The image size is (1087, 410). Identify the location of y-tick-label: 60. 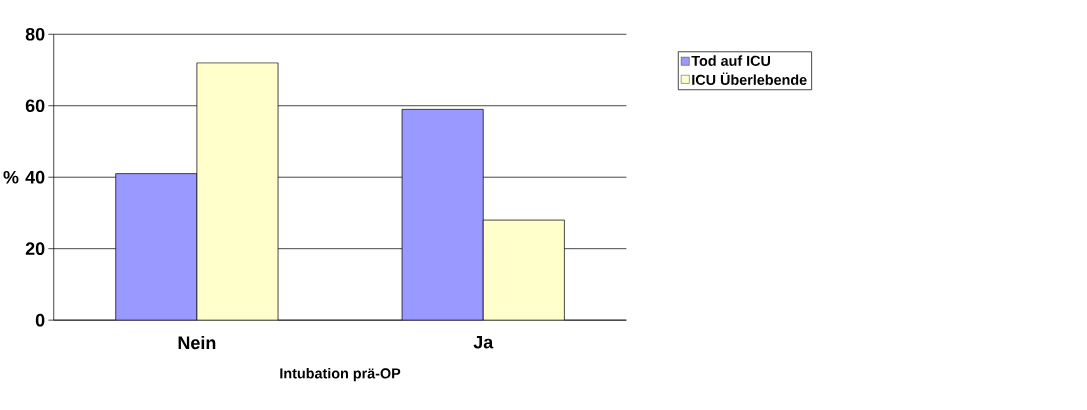
(35, 105).